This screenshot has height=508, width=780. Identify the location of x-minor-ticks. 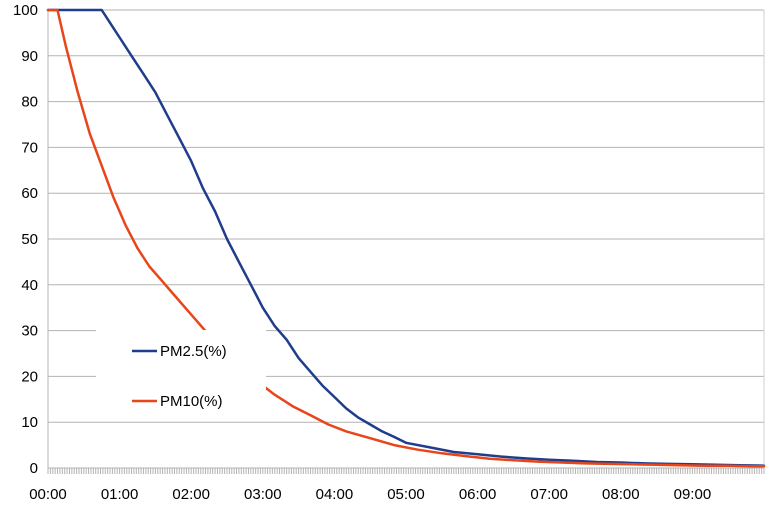
(406, 471).